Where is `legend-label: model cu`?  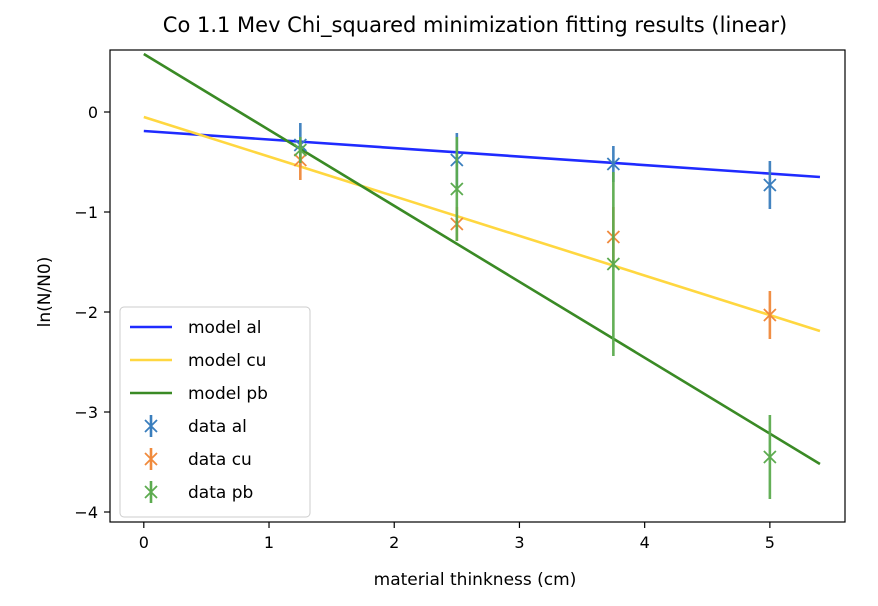
legend-label: model cu is located at coordinates (227, 361).